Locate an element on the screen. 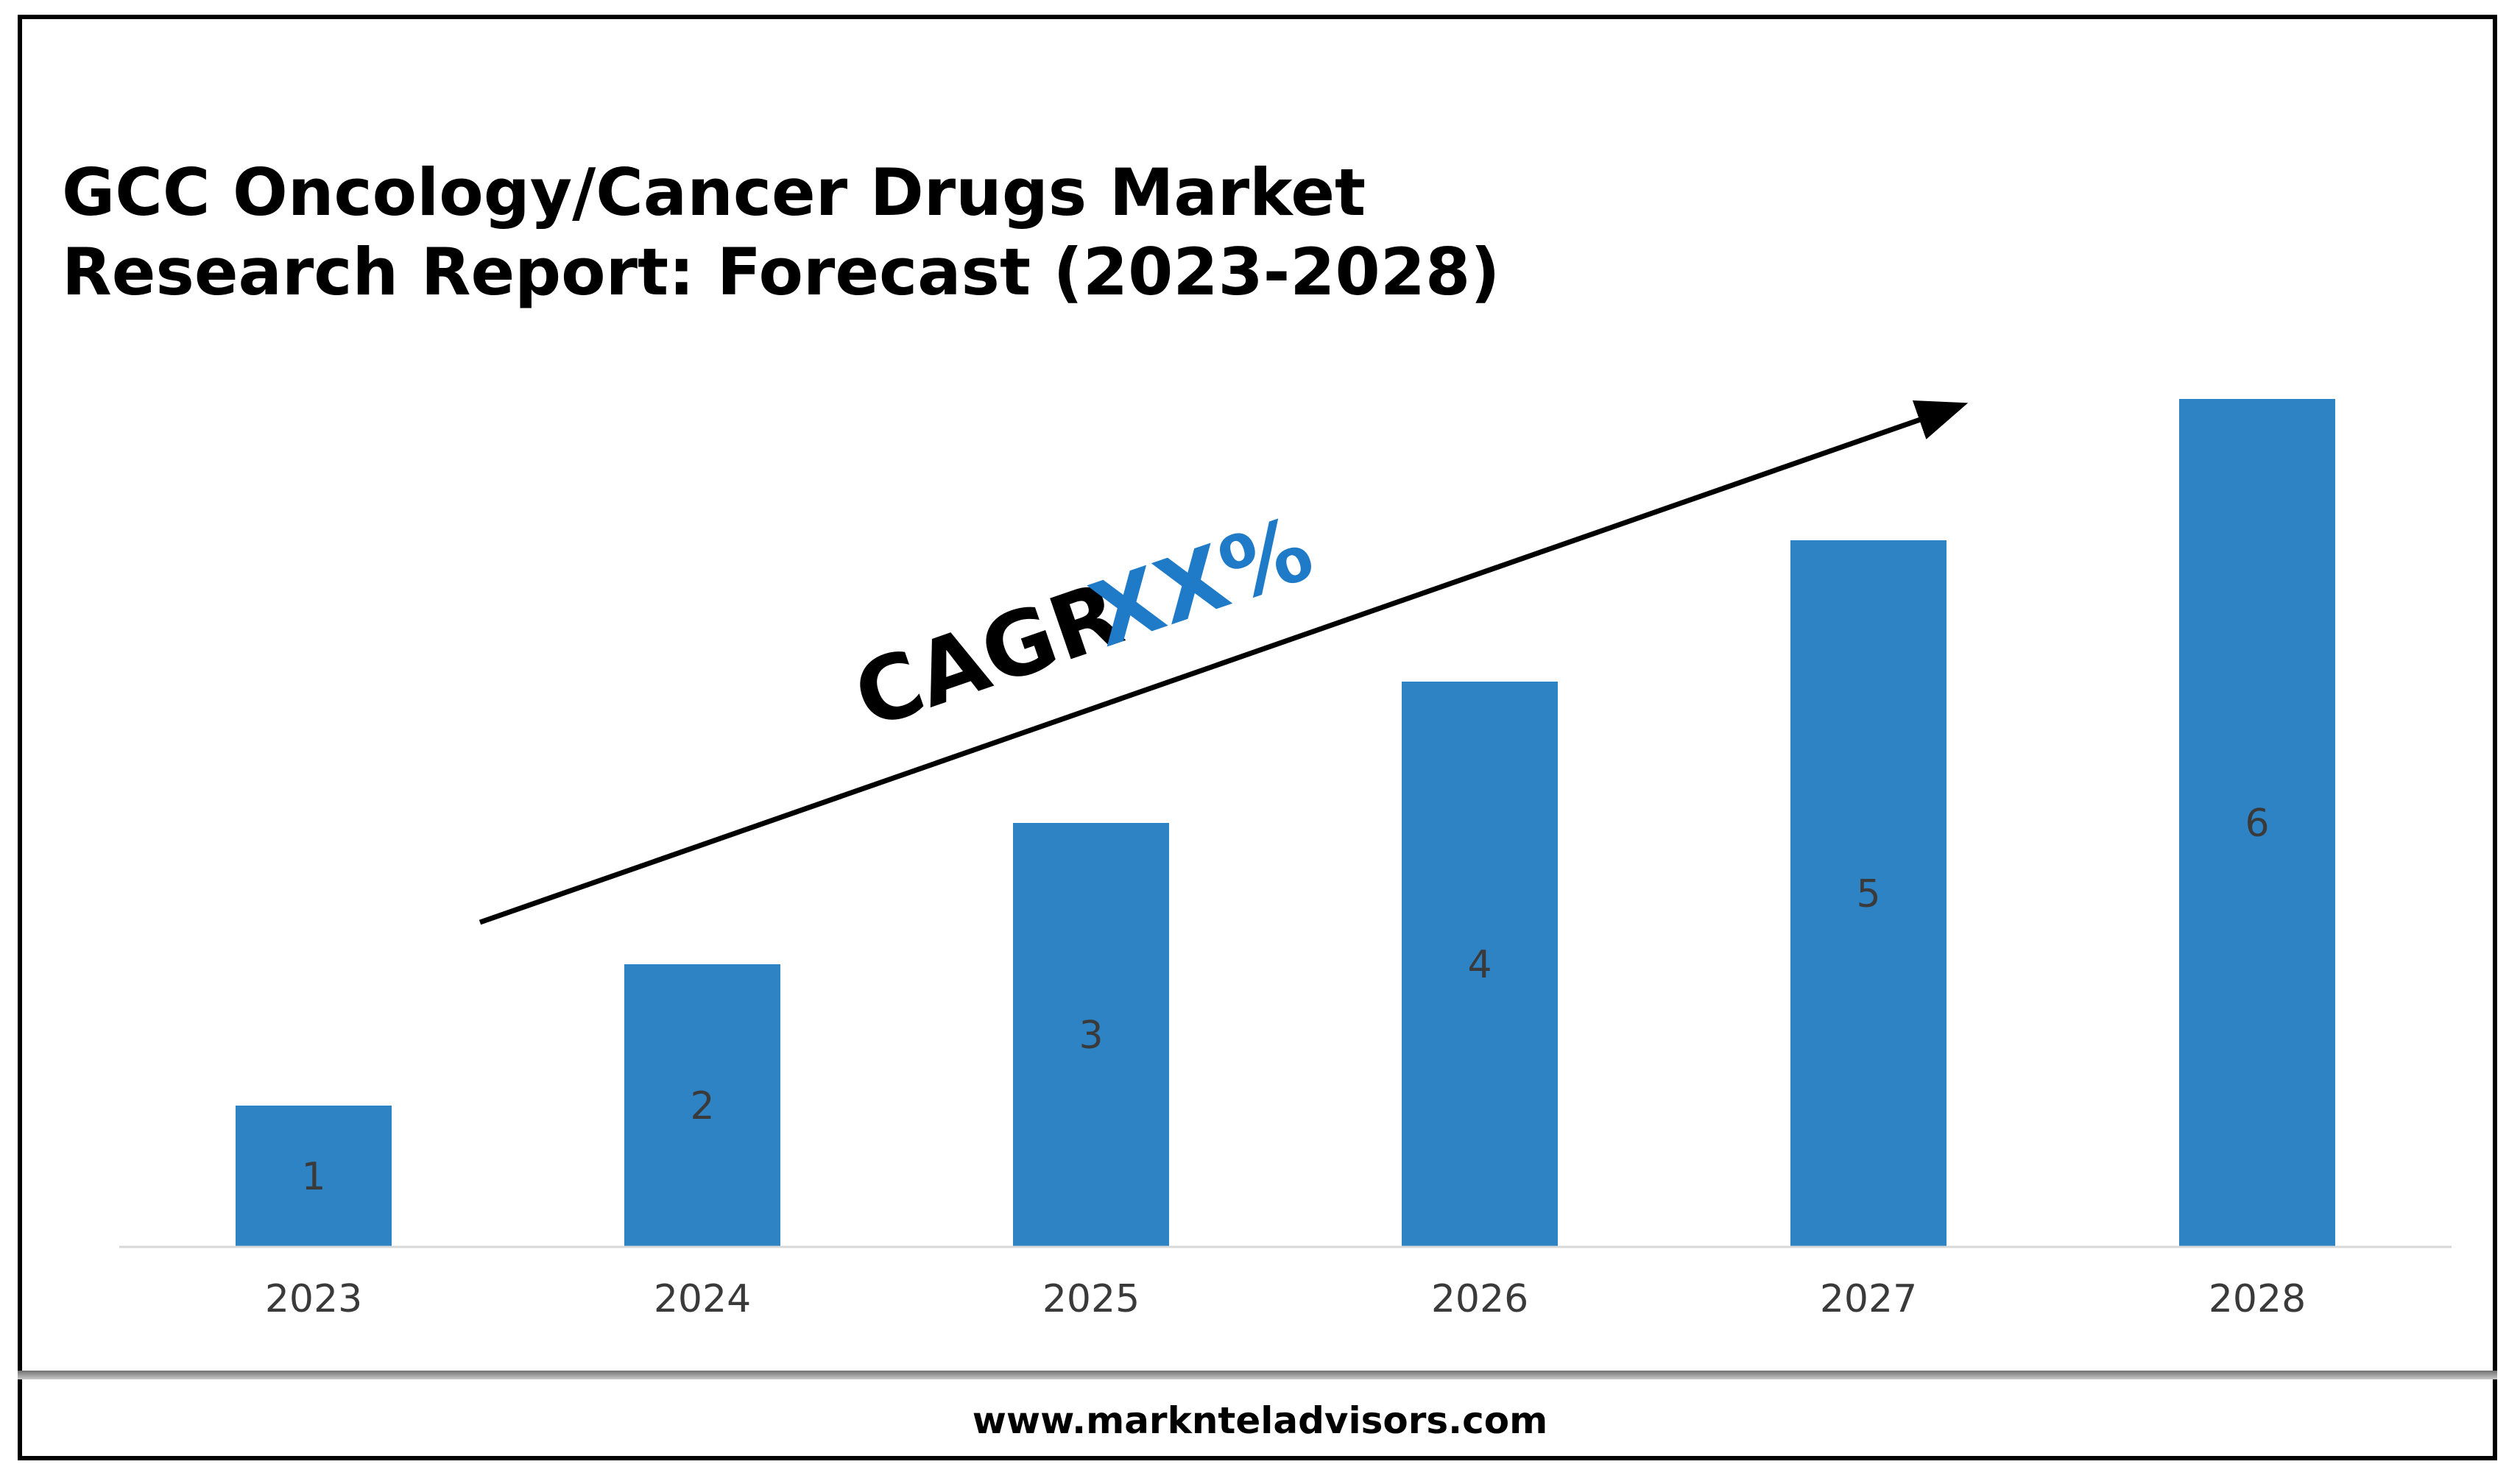 This screenshot has width=2520, height=1467. bar-label-2026: 4 is located at coordinates (1479, 965).